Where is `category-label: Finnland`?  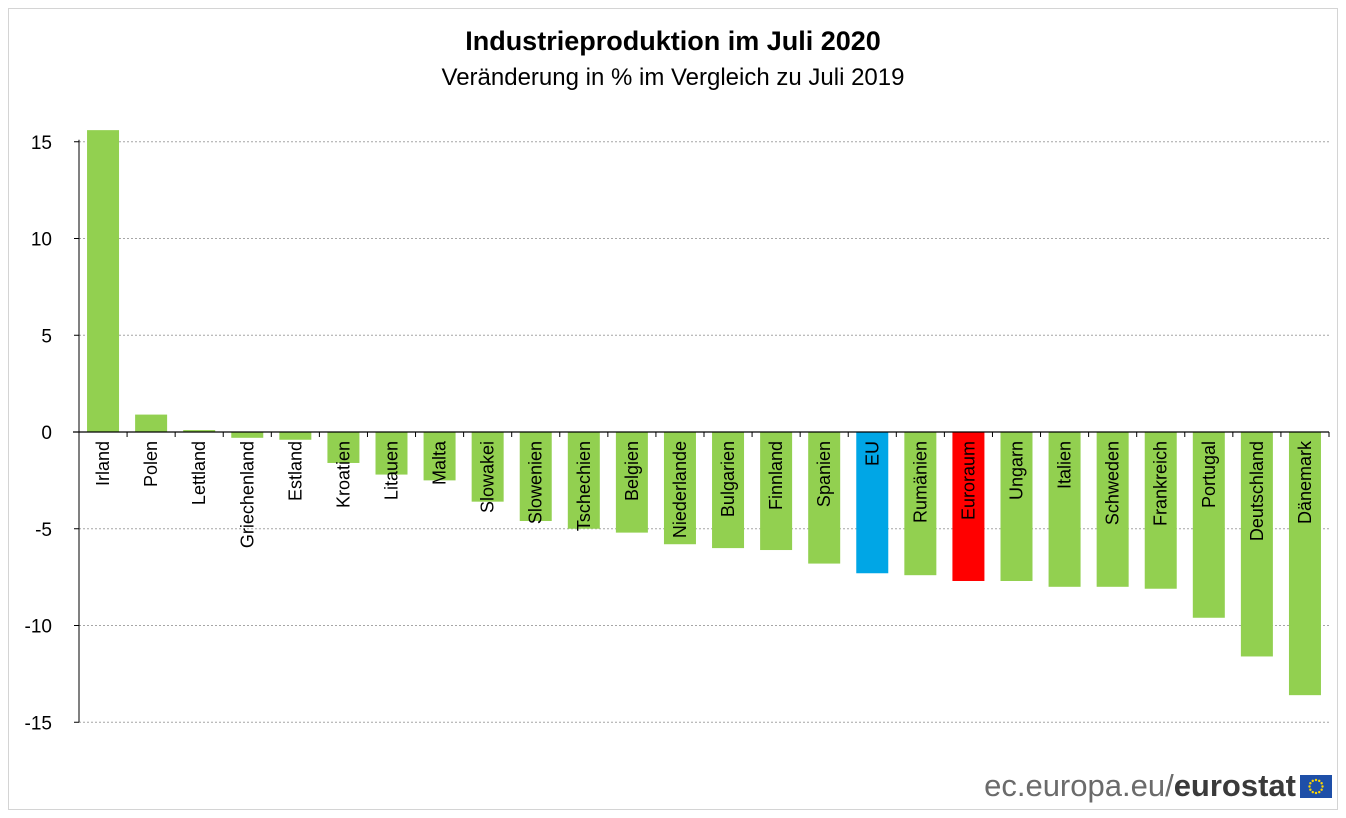
category-label: Finnland is located at coordinates (776, 475).